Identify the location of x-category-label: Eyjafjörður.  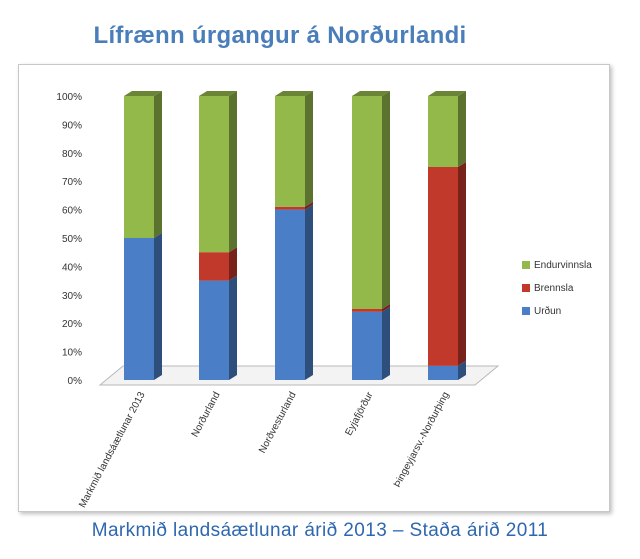
(359, 413).